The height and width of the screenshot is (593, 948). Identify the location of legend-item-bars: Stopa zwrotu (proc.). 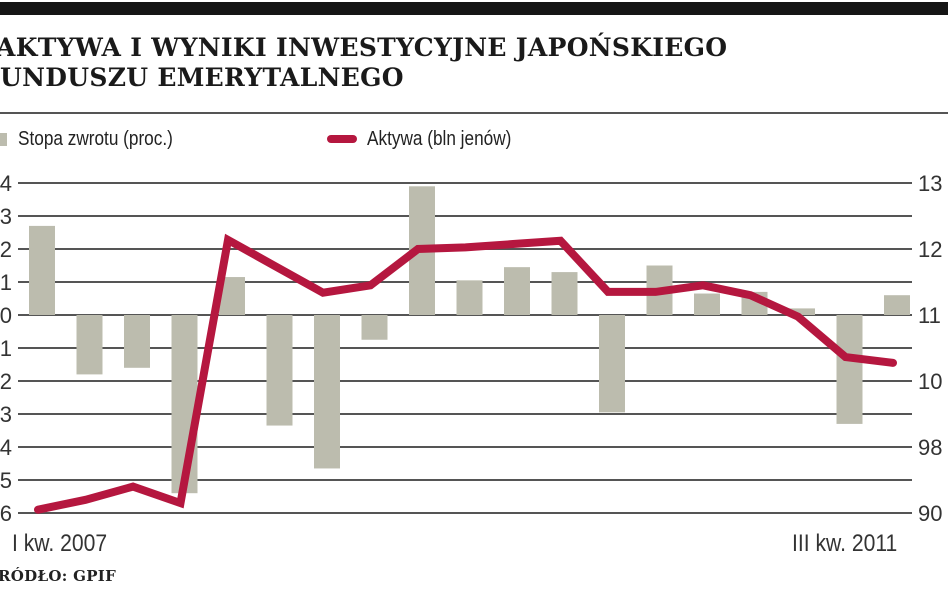
(99, 139).